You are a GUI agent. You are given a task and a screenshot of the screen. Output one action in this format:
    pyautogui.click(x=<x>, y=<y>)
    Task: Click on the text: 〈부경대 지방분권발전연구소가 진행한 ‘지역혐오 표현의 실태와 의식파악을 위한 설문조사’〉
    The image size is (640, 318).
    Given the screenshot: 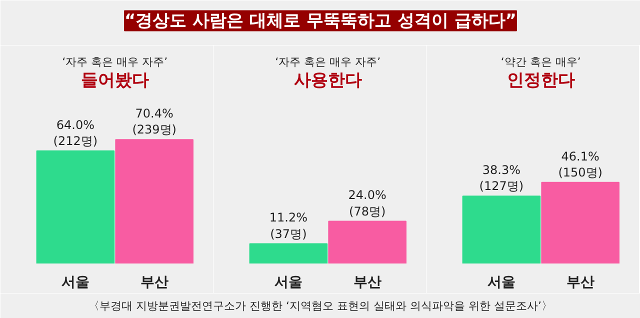 What is the action you would take?
    pyautogui.click(x=320, y=306)
    